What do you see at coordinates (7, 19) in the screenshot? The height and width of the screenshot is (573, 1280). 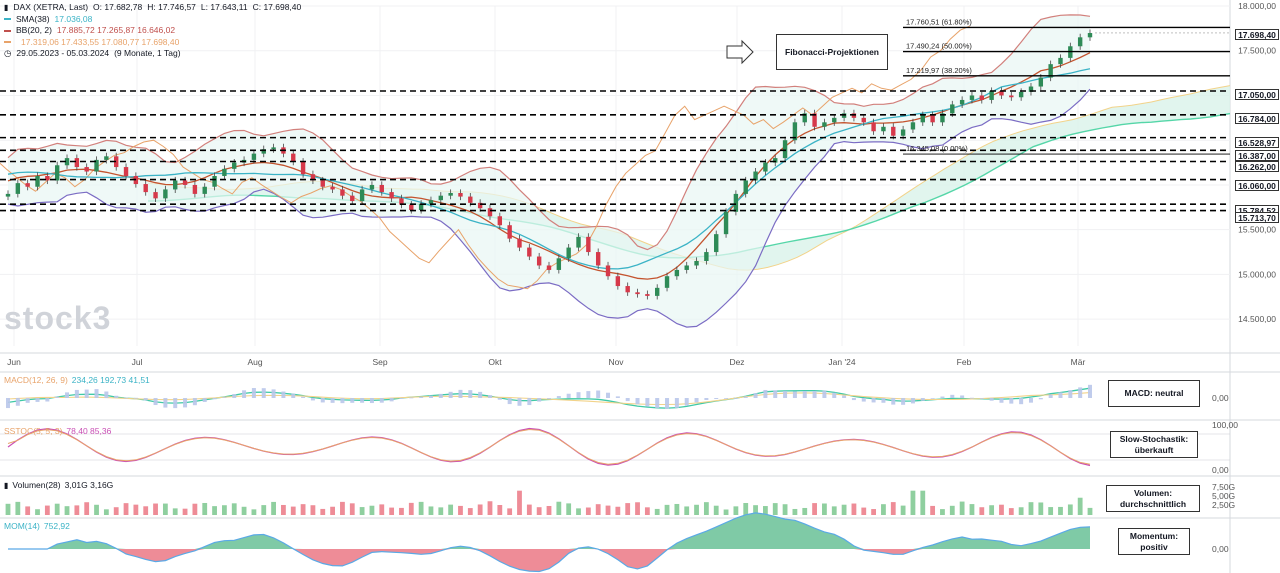 I see `sma-swatch` at bounding box center [7, 19].